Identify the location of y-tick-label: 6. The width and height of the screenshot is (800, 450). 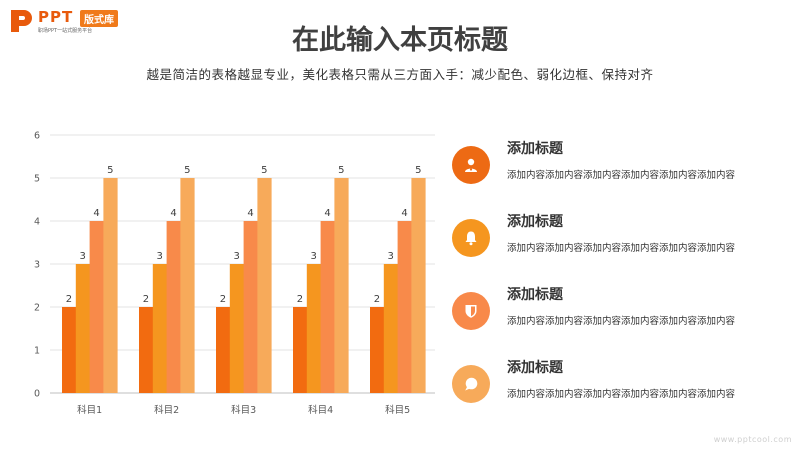
(37, 136).